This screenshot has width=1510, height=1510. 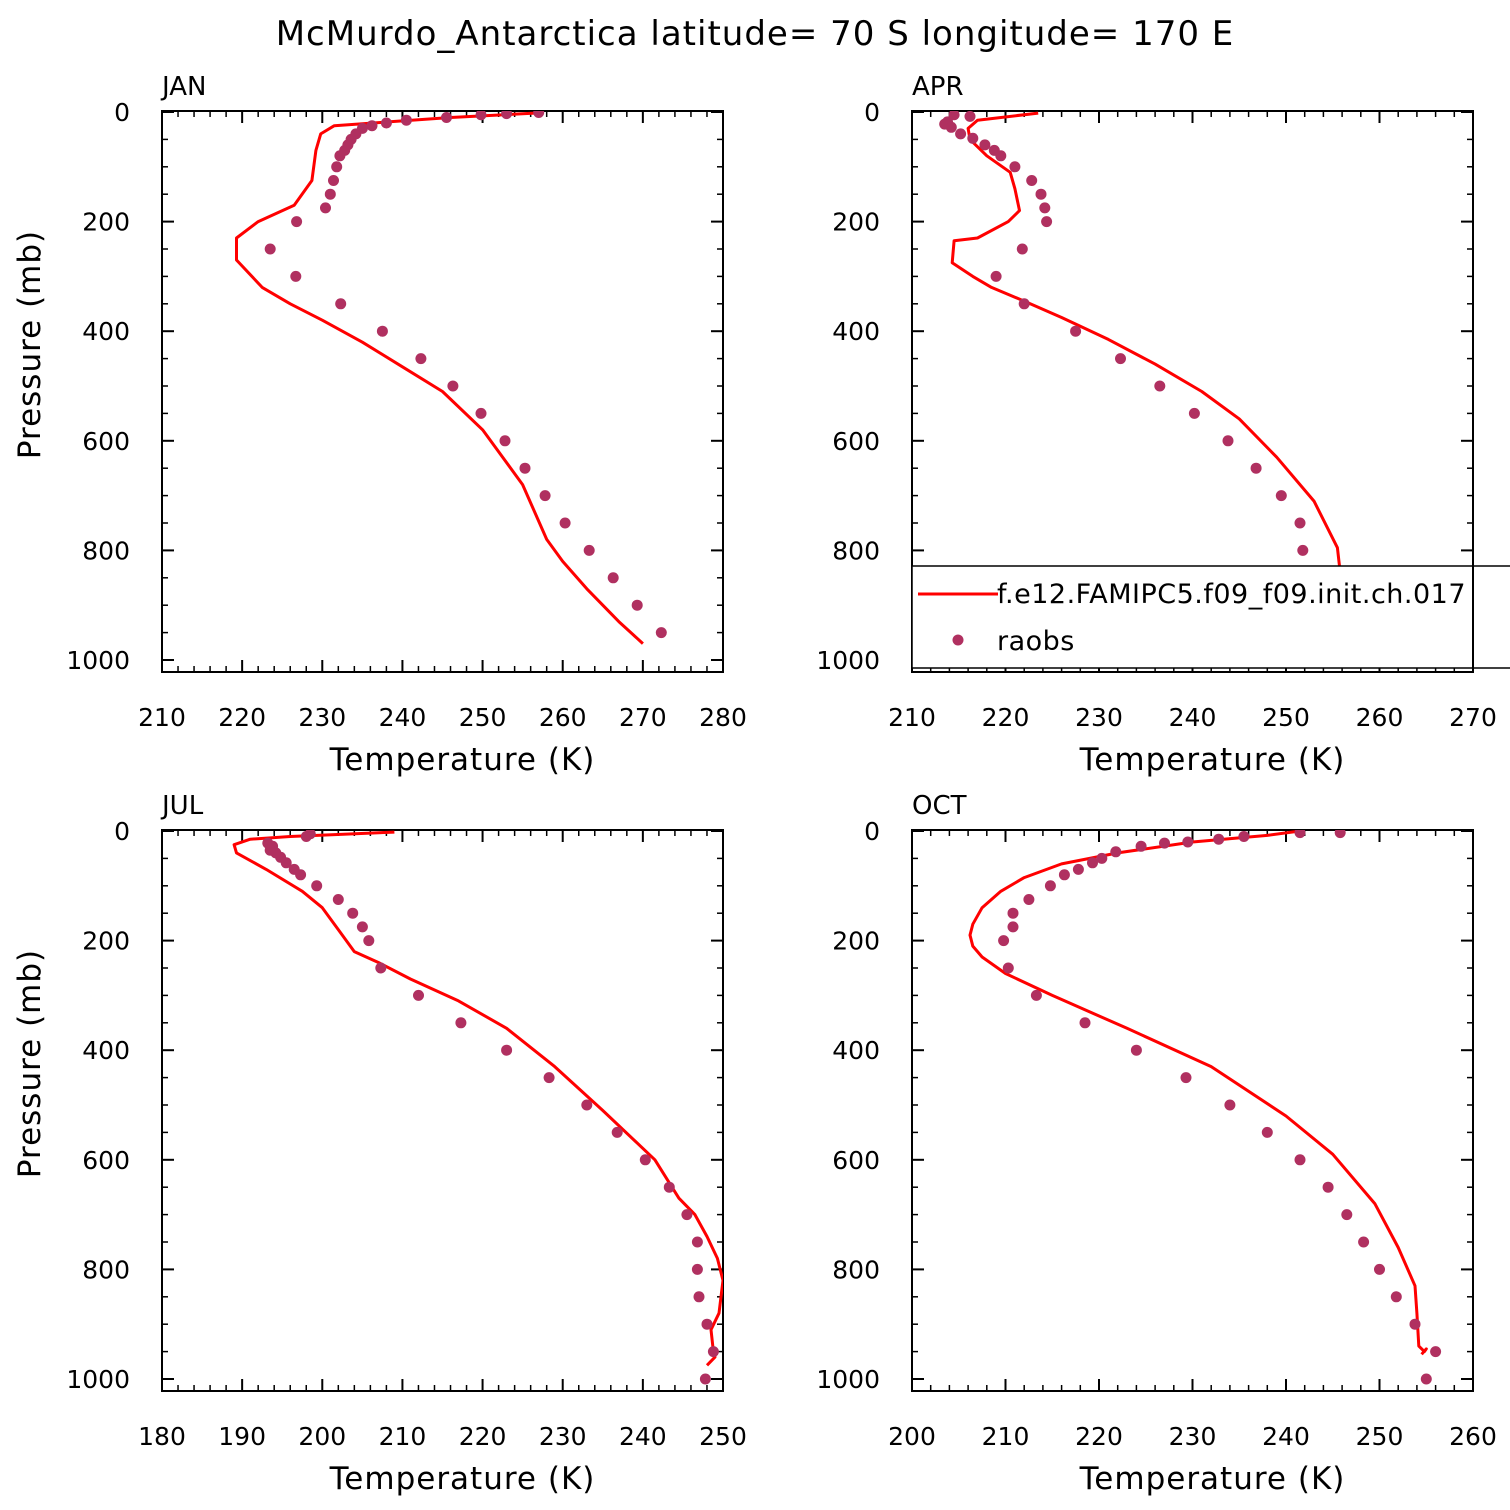 I want to click on legend-raobs-label: raobs, so click(x=1036, y=641).